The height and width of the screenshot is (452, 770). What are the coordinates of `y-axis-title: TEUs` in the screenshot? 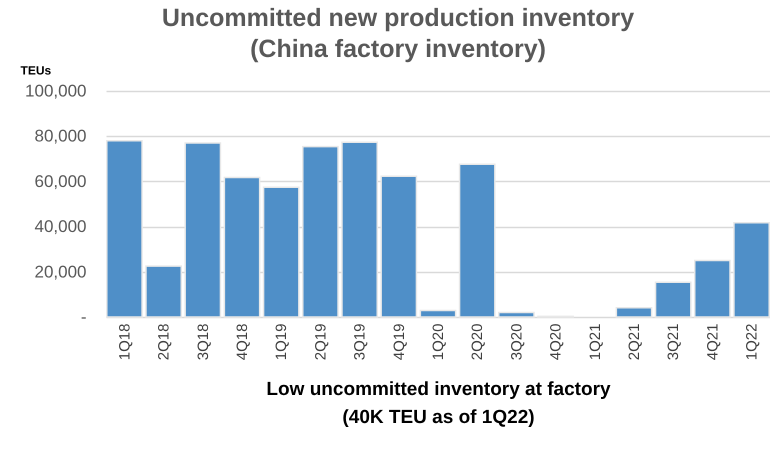 It's located at (36, 71).